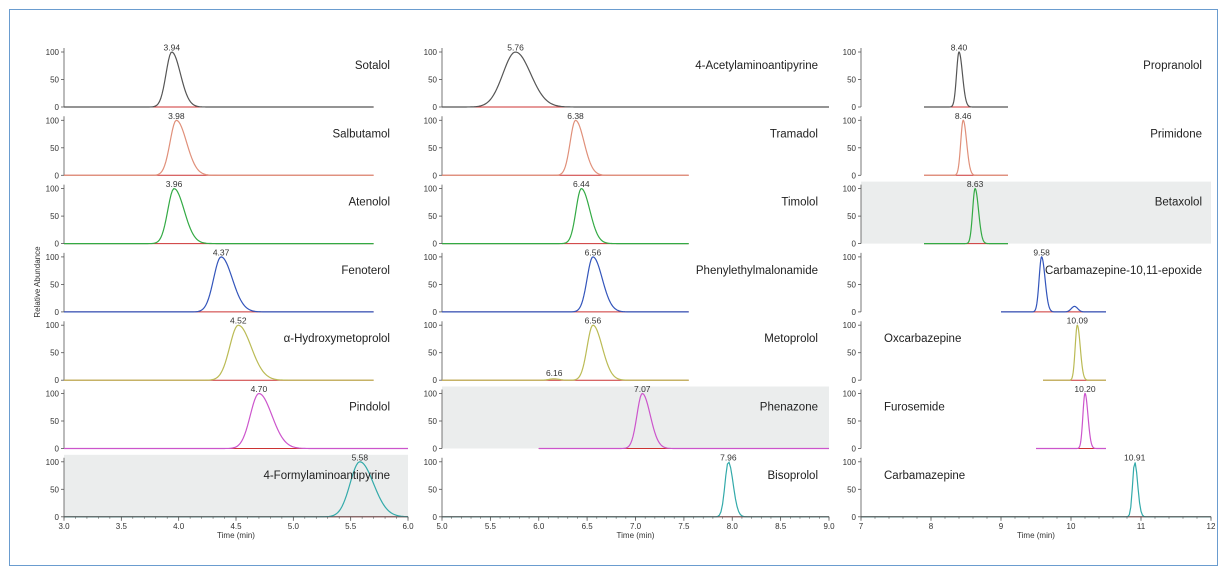 Image resolution: width=1229 pixels, height=577 pixels. I want to click on trace-betaxolol: 0 50 100 8.63 Betaxolol, so click(1027, 214).